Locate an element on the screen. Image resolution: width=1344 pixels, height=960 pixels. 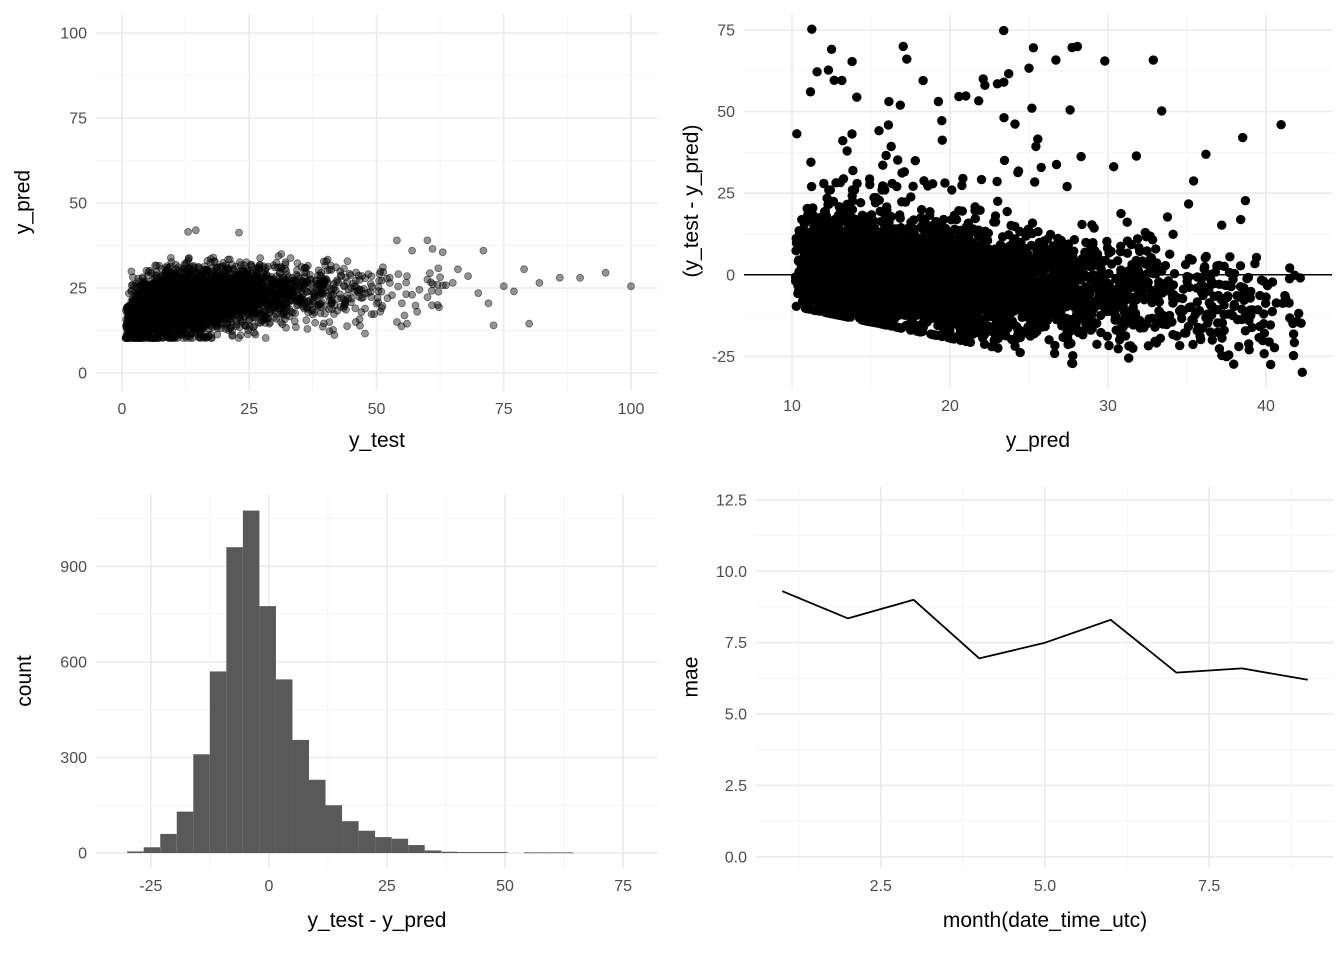
br-y-axis-title: mae is located at coordinates (691, 677).